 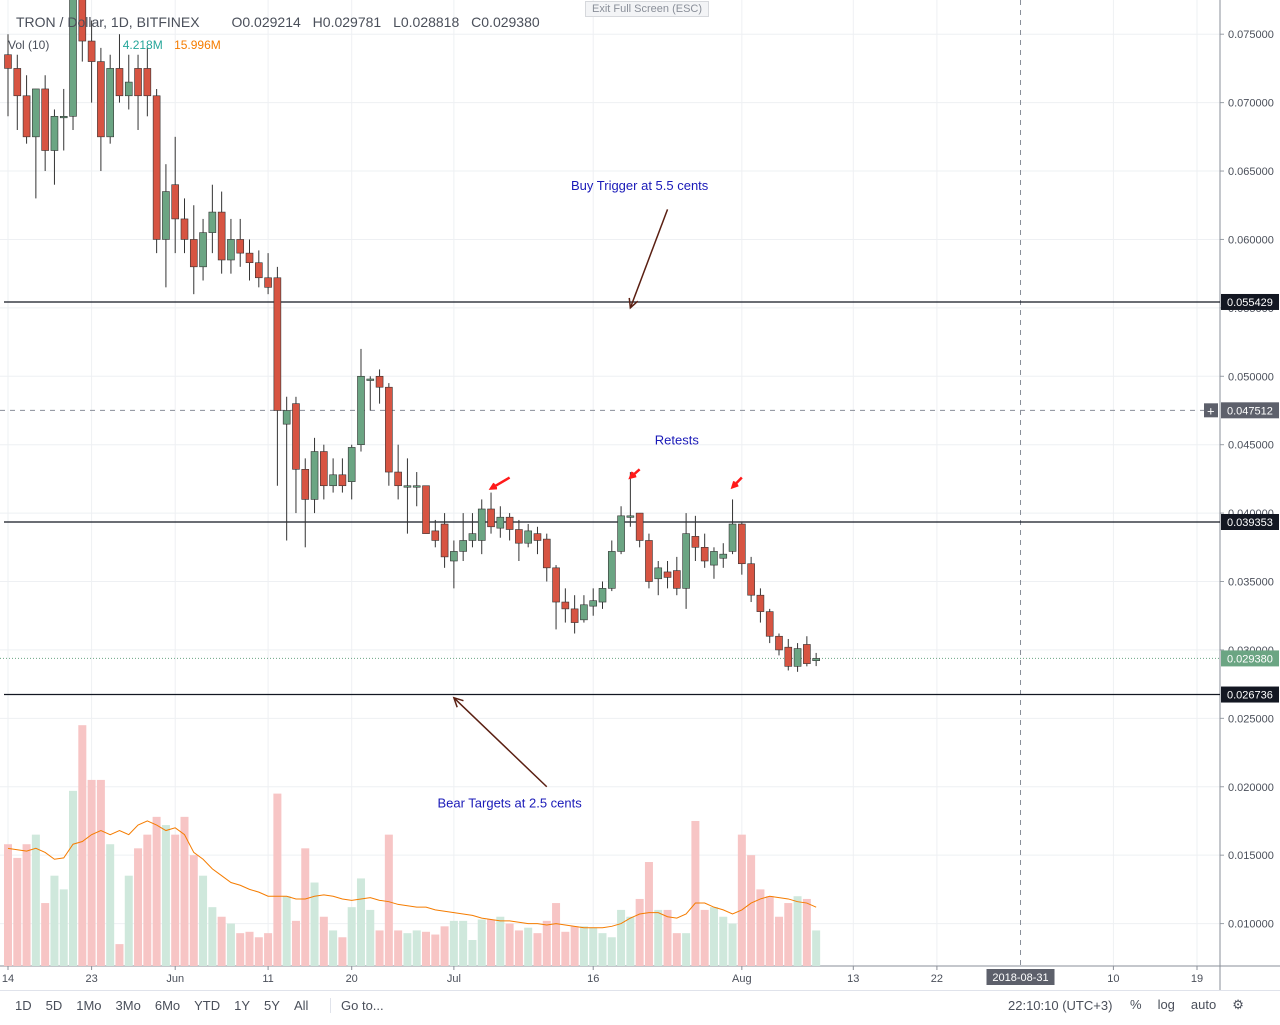 I want to click on log-scale-button: log, so click(x=1166, y=1004).